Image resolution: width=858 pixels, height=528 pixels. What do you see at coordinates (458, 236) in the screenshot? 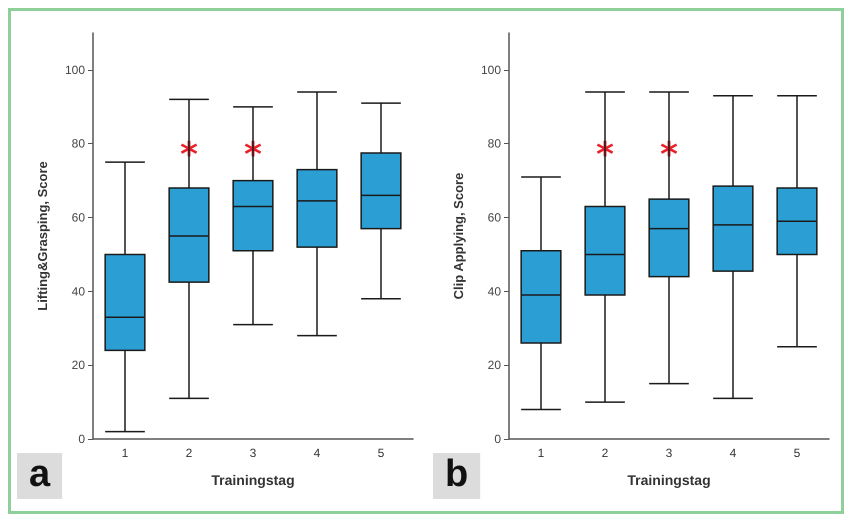
I see `y-axis-title: Clip Applying, Score` at bounding box center [458, 236].